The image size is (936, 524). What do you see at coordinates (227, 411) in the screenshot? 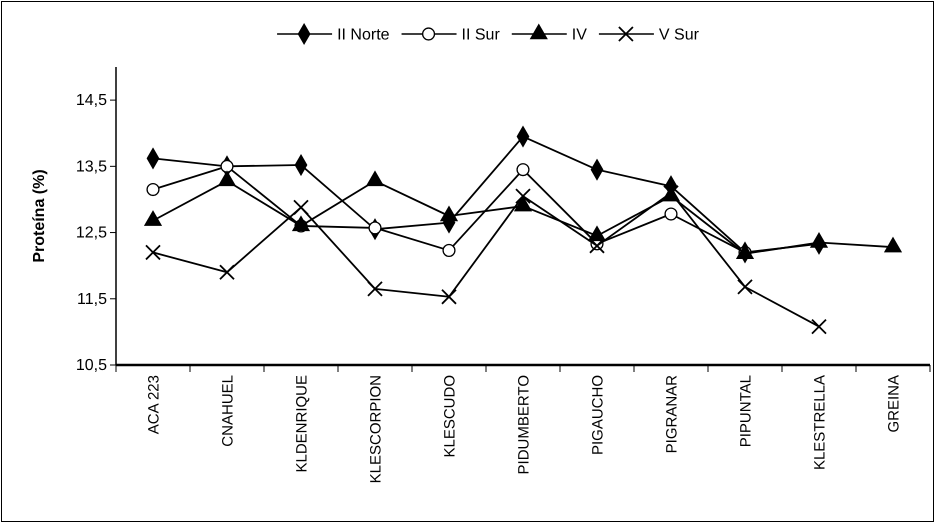
I see `x-tick-label: CNAHUEL` at bounding box center [227, 411].